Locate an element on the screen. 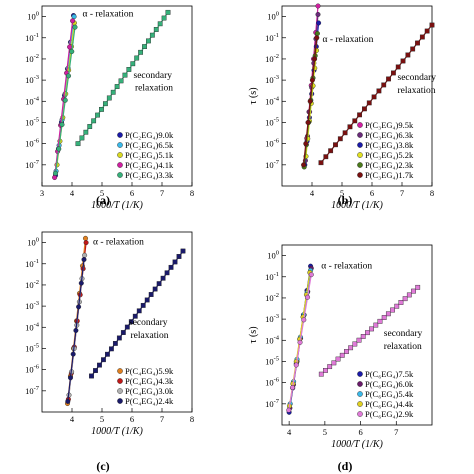 The height and width of the screenshot is (474, 474). y-tick-label: 10⁻⁶ is located at coordinates (32, 143).